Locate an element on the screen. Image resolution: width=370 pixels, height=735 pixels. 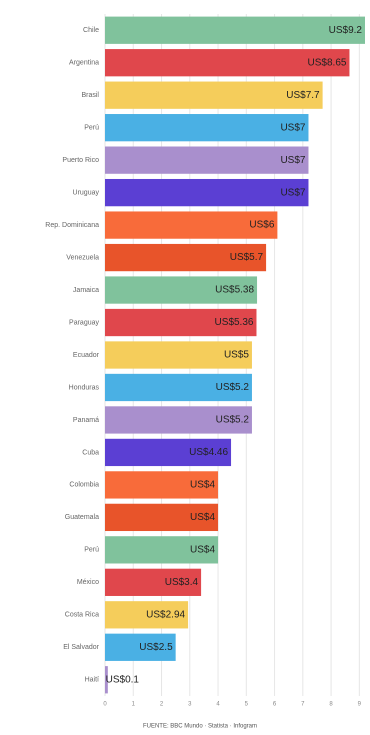
x-tick-label: 7 is located at coordinates (303, 705).